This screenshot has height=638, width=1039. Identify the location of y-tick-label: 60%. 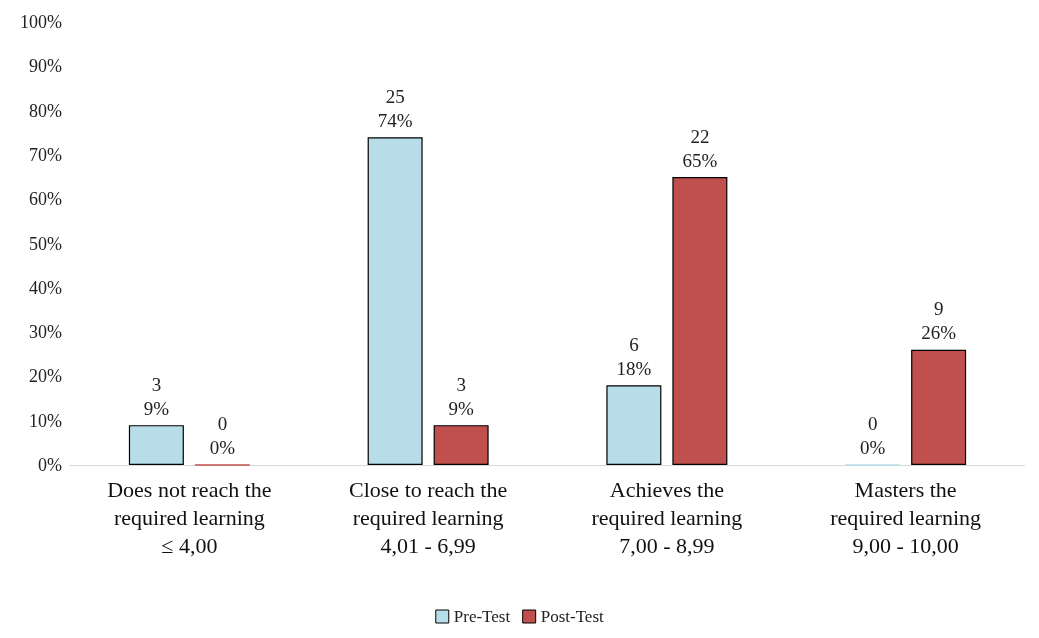
(45, 199).